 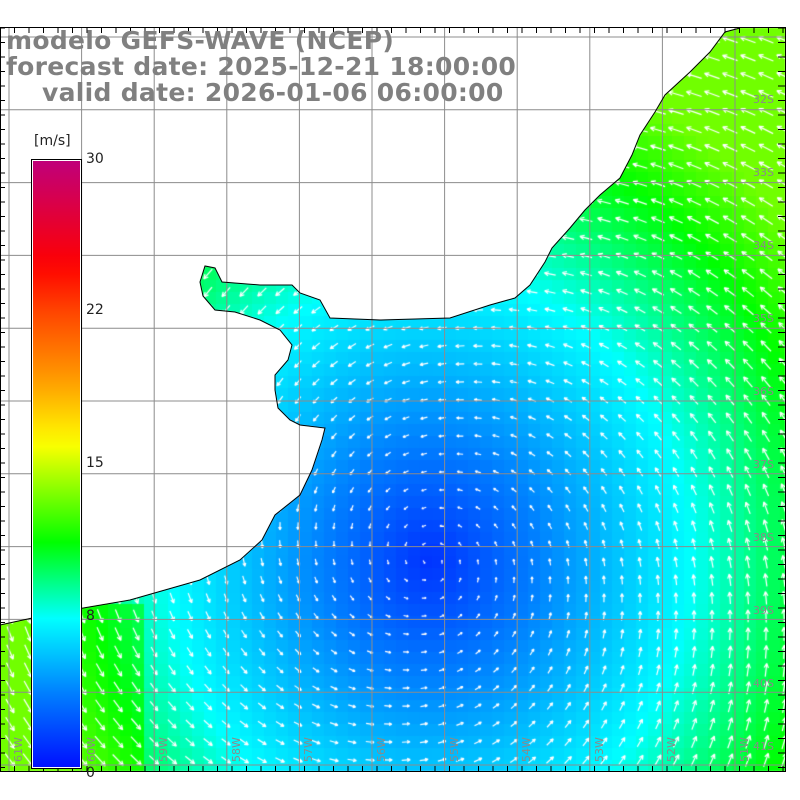 What do you see at coordinates (763, 99) in the screenshot?
I see `latitude-label: 32S` at bounding box center [763, 99].